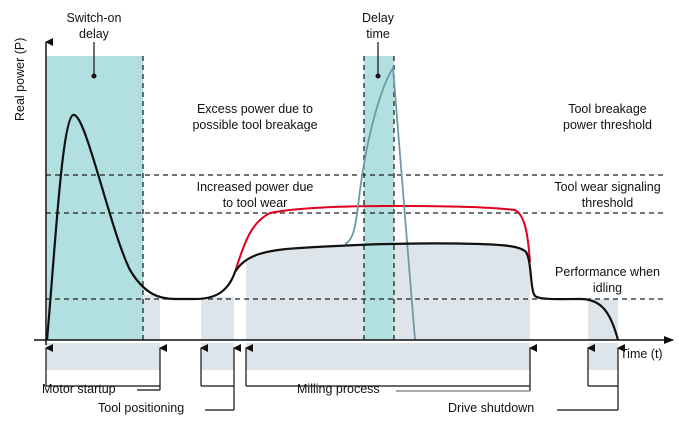 This screenshot has width=679, height=428. I want to click on drive-shutdown-band, so click(603, 356).